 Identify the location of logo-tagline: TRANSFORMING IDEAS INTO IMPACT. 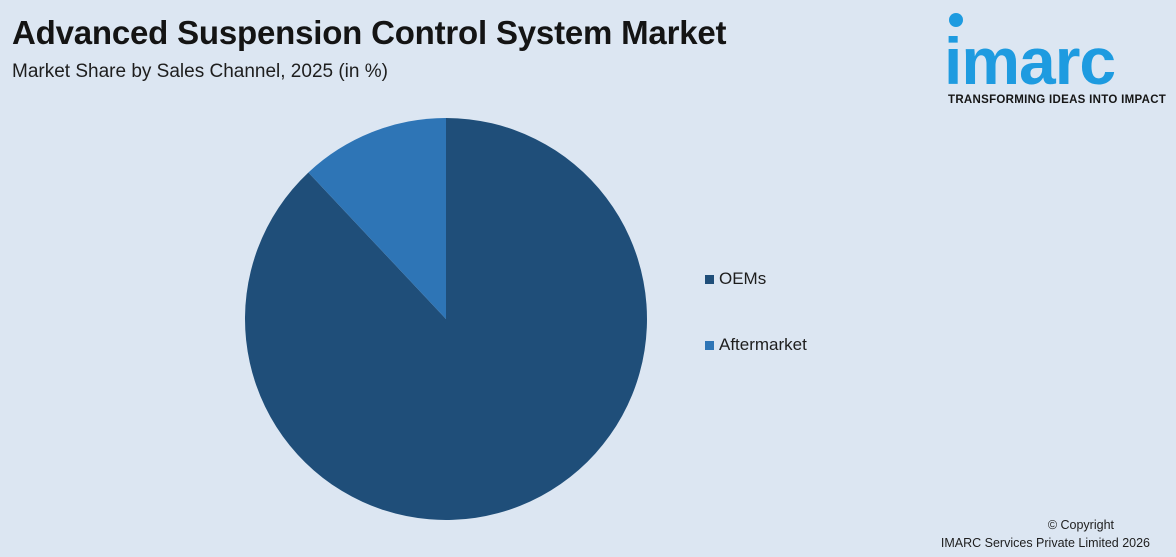
(1057, 100).